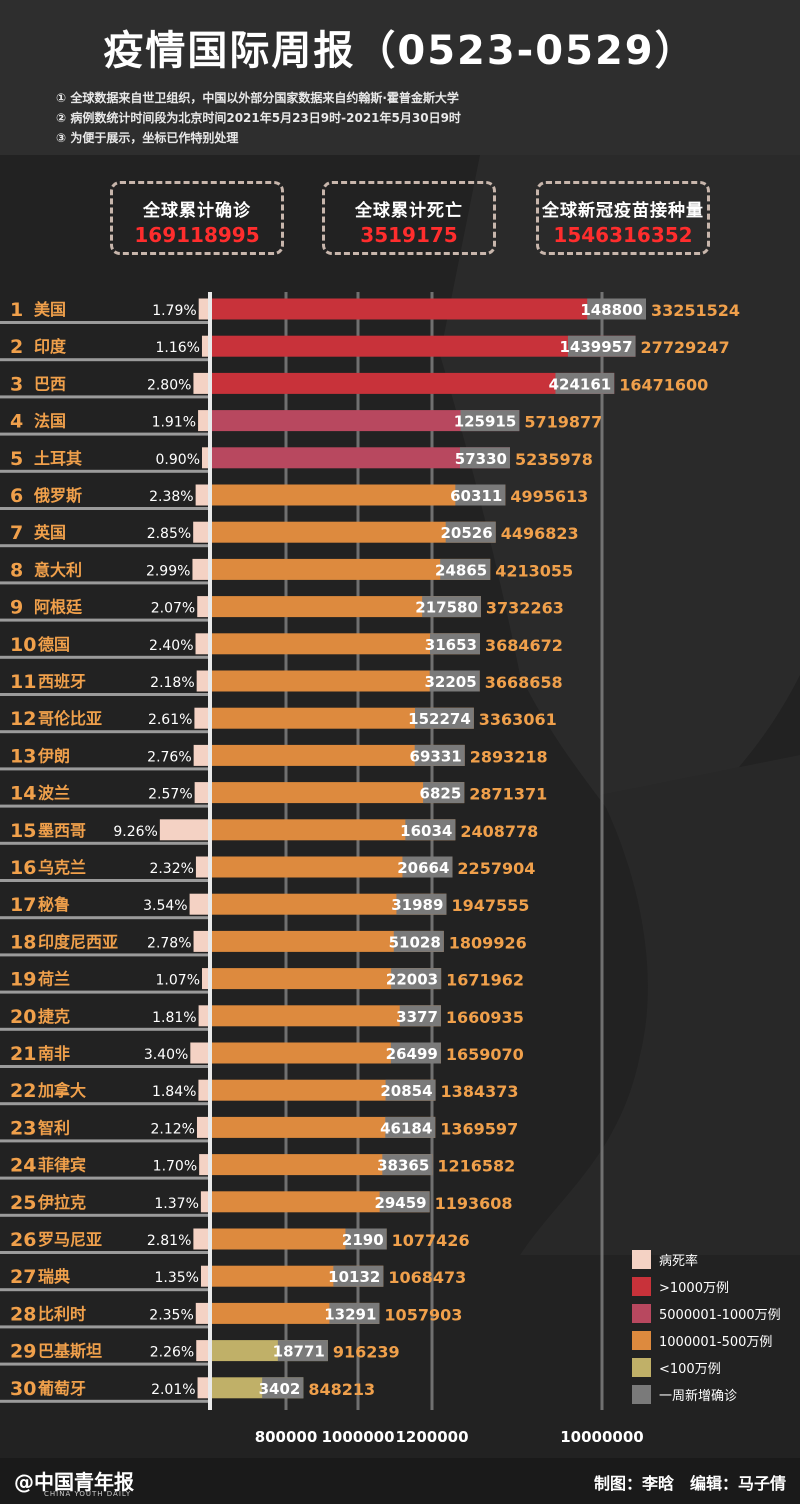  Describe the element at coordinates (171, 497) in the screenshot. I see `fatality-rate-label: 2.38%` at that location.